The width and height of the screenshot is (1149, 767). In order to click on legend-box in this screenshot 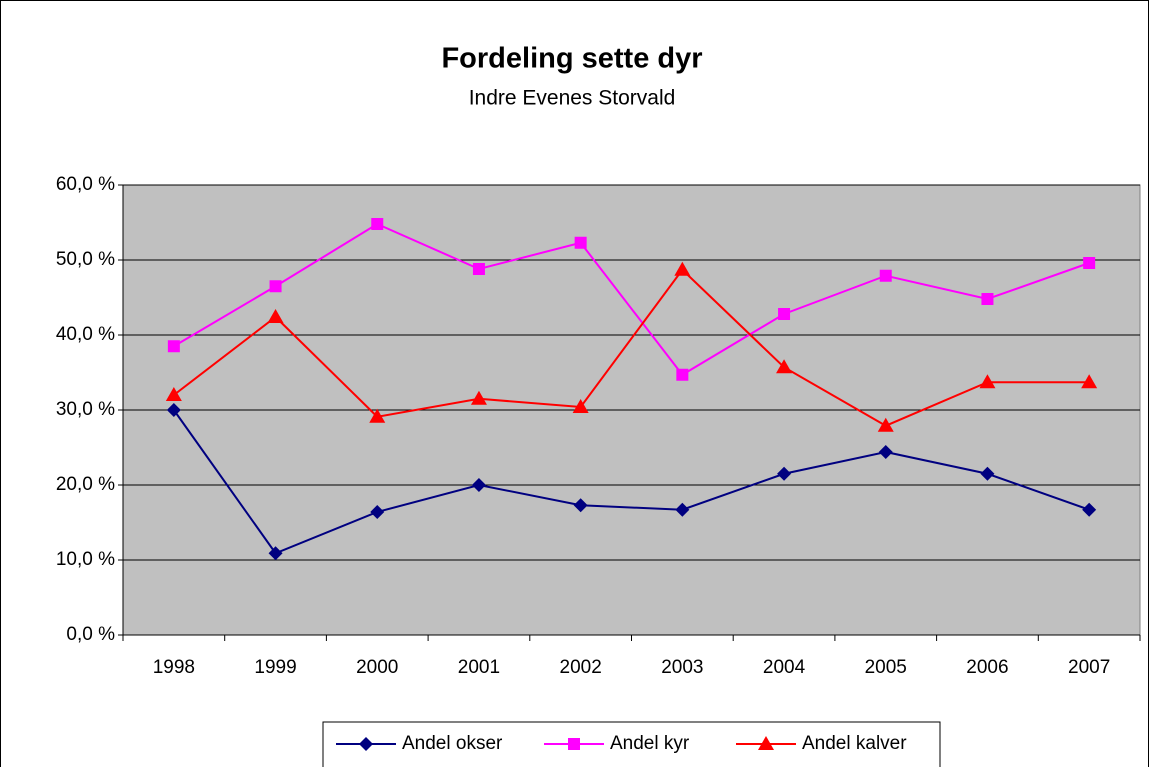, I will do `click(631, 744)`.